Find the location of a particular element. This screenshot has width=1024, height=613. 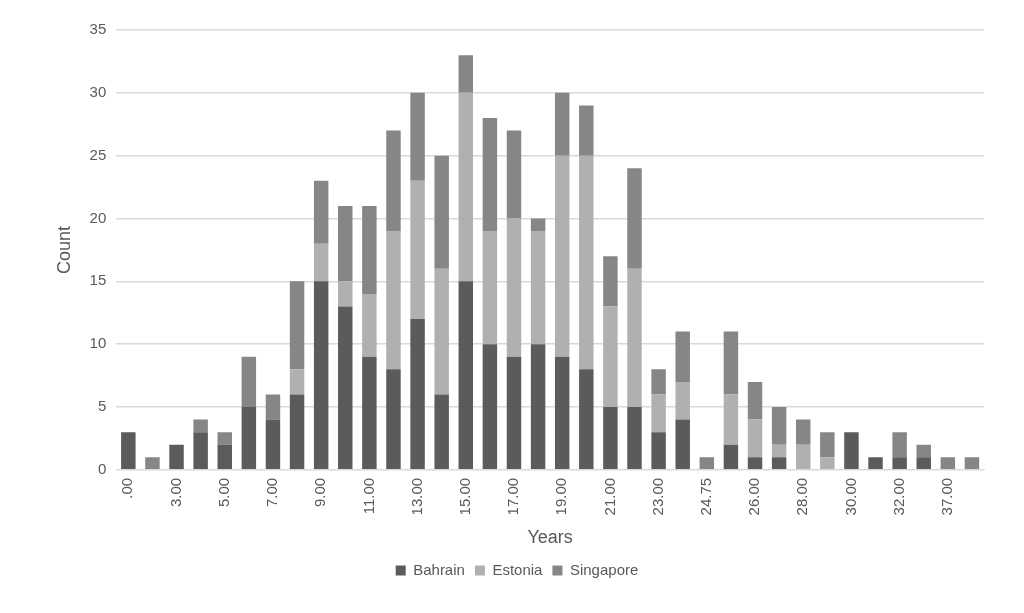

x-tick-label: 32.00 is located at coordinates (898, 496).